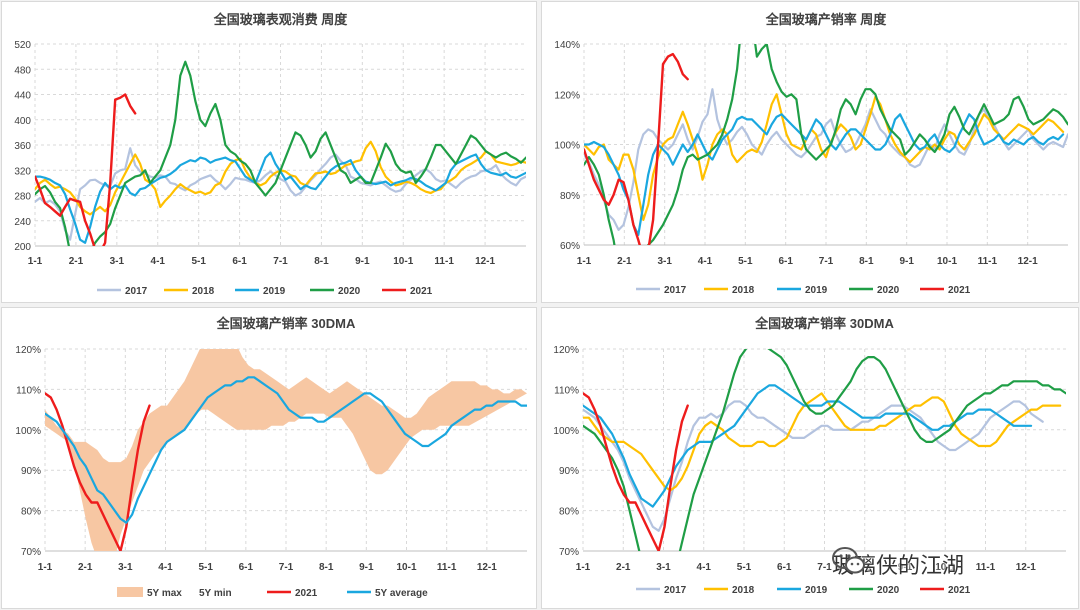  Describe the element at coordinates (898, 564) in the screenshot. I see `watermark: 玻璃侠的江湖` at that location.